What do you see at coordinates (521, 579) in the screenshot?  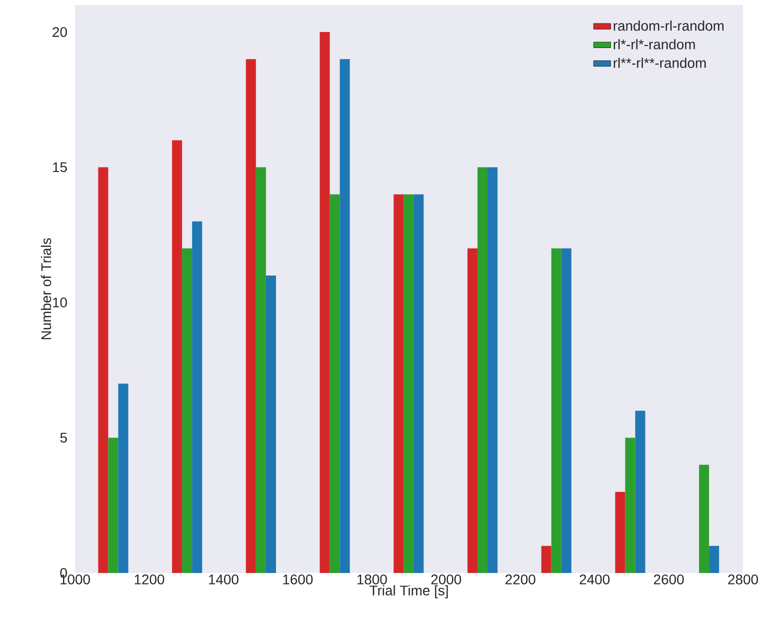 I see `x-tick-label: 2200` at bounding box center [521, 579].